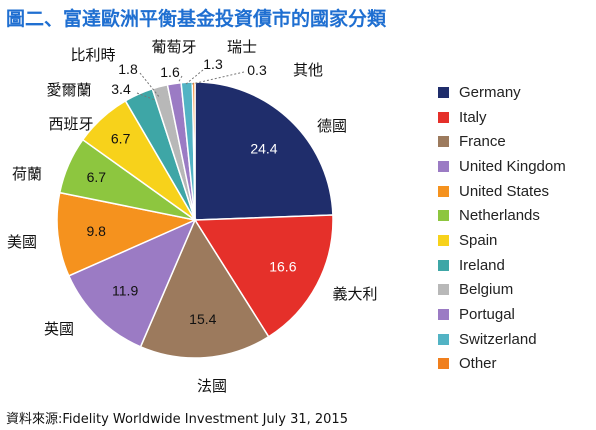  Describe the element at coordinates (242, 47) in the screenshot. I see `category-label: 瑞士` at that location.